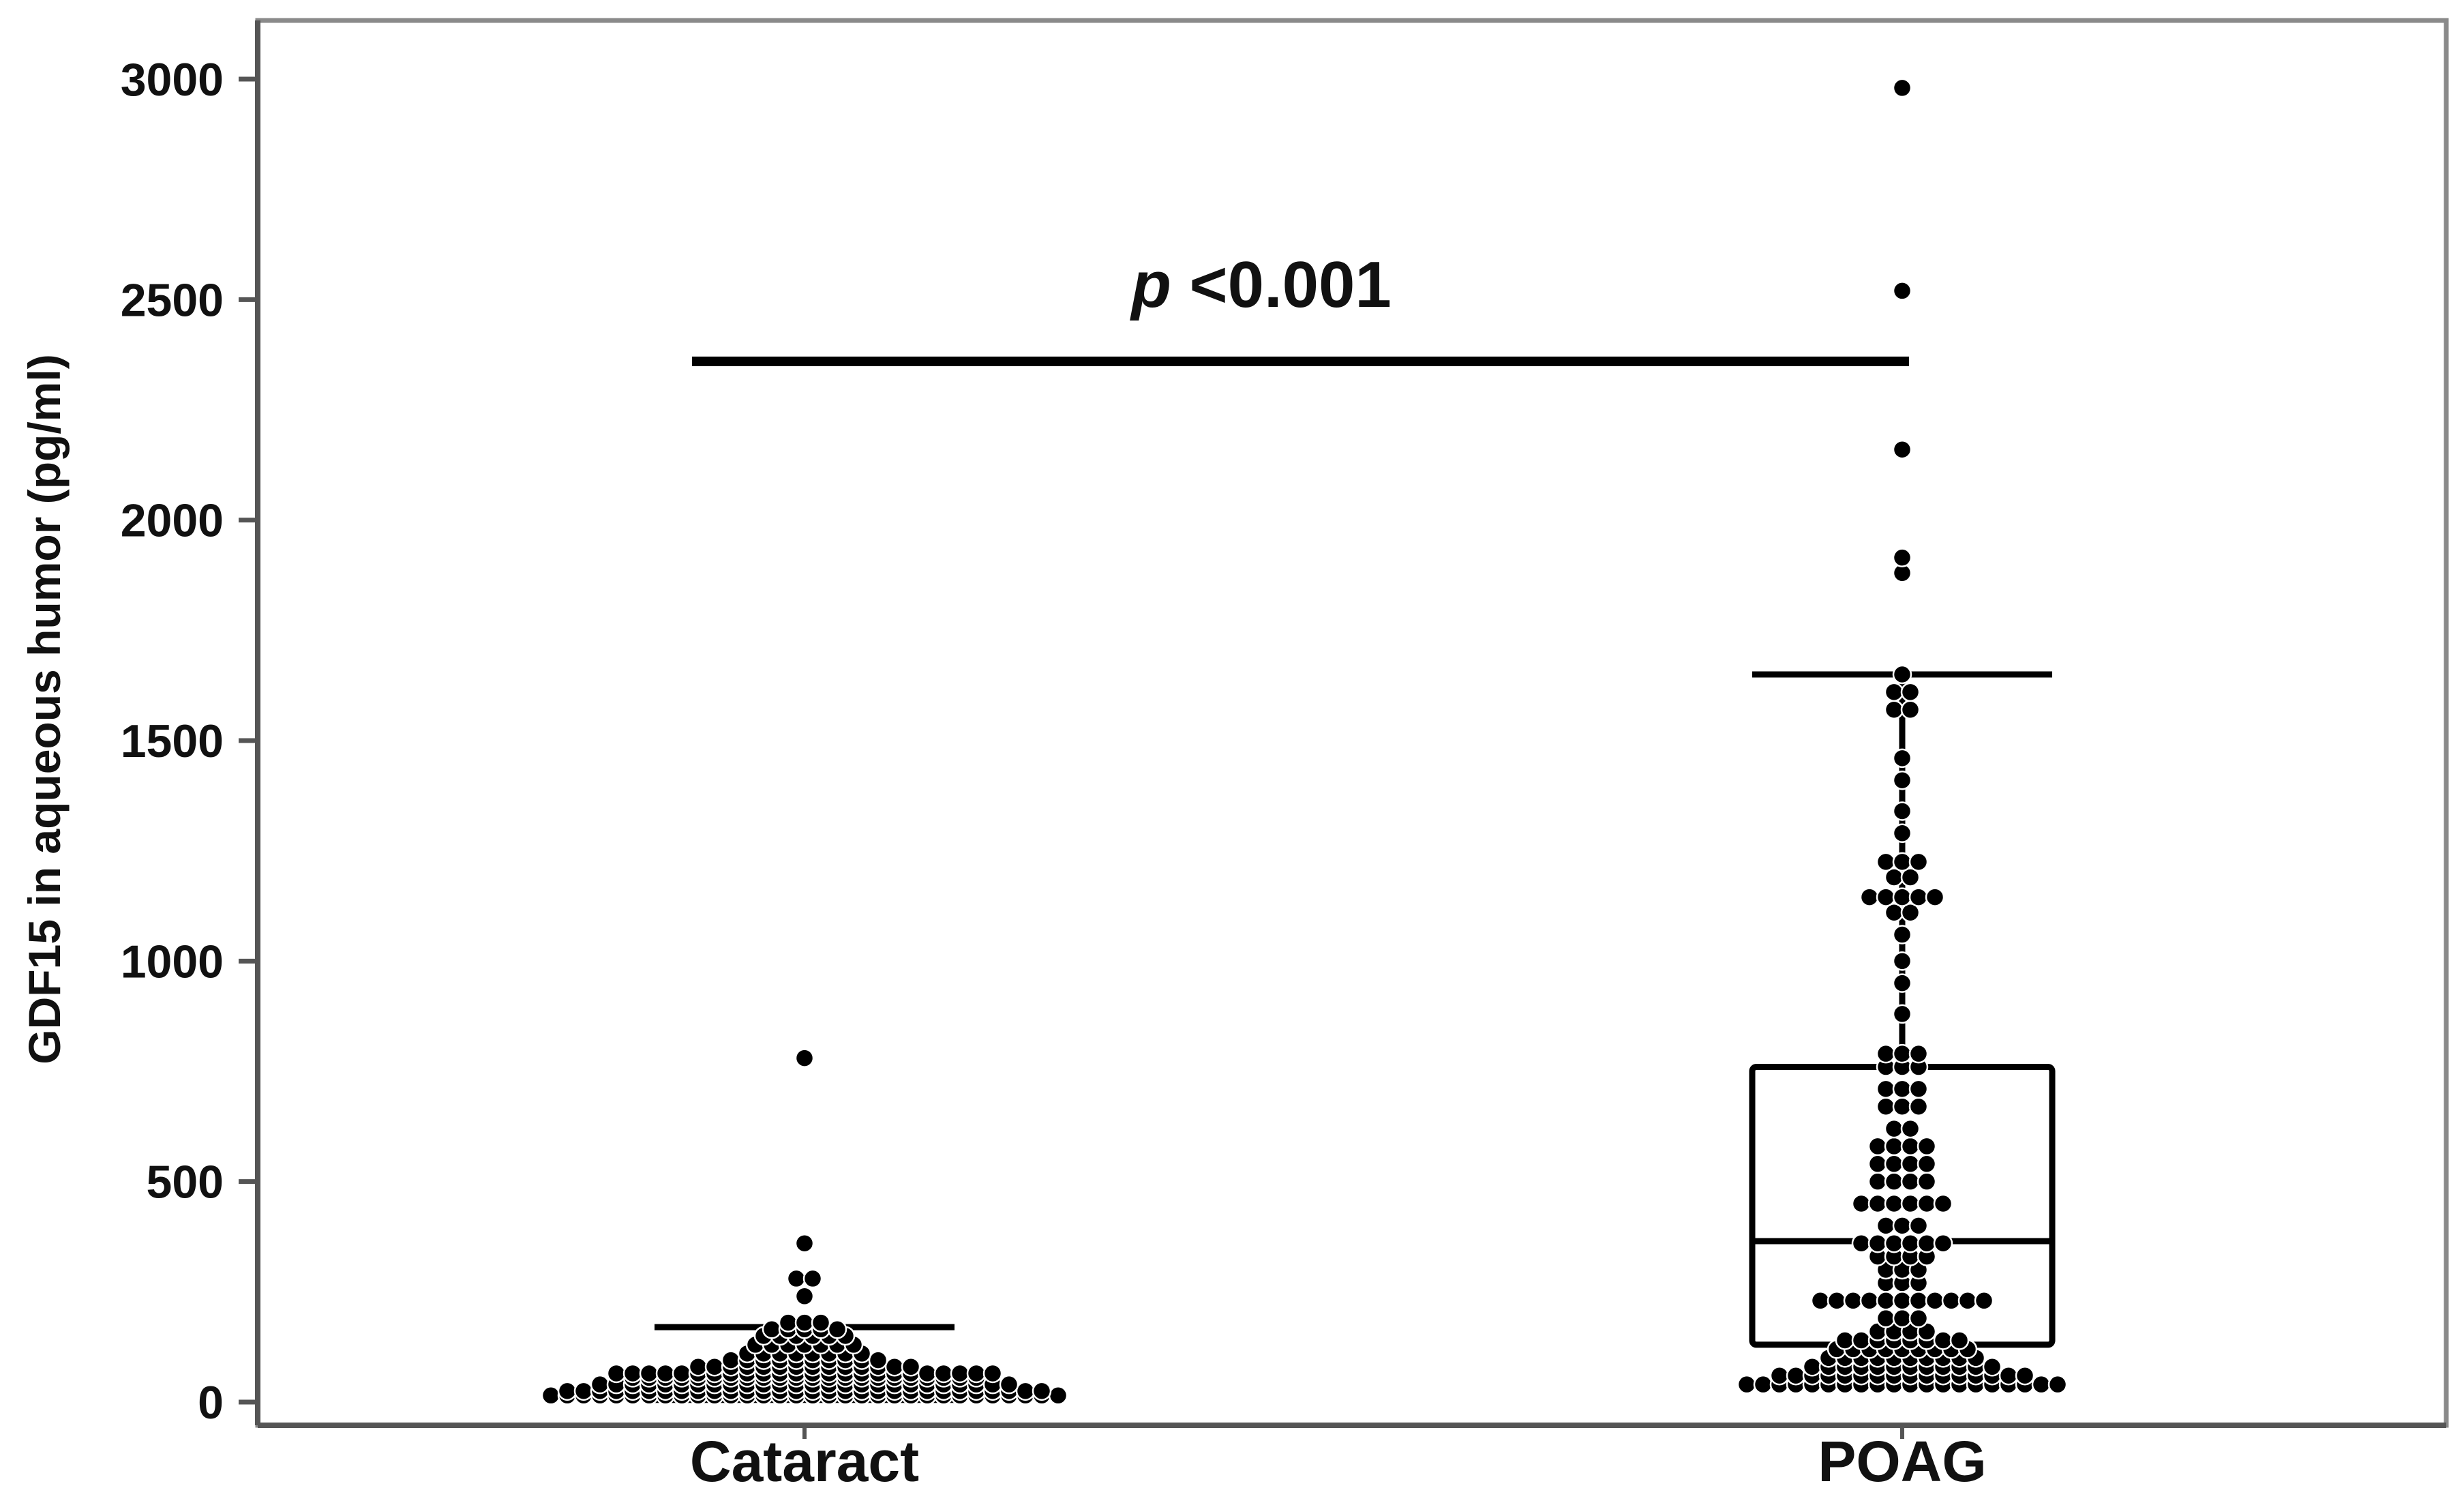 This screenshot has width=2464, height=1503. I want to click on y-tick-label: 500, so click(186, 1182).